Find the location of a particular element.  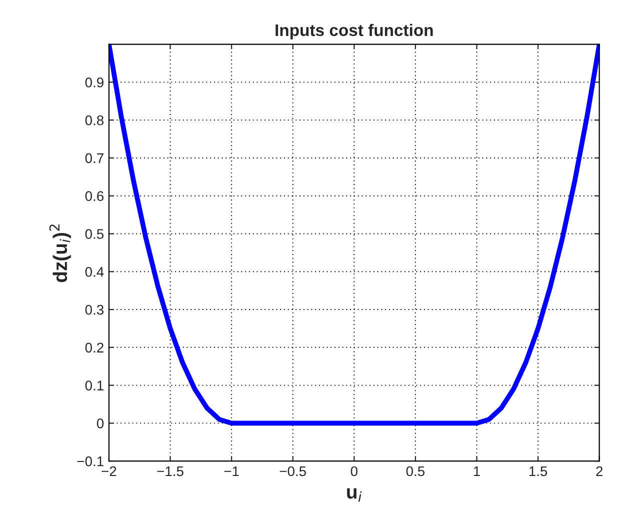

y-tick-label: 0.2 is located at coordinates (94, 347).